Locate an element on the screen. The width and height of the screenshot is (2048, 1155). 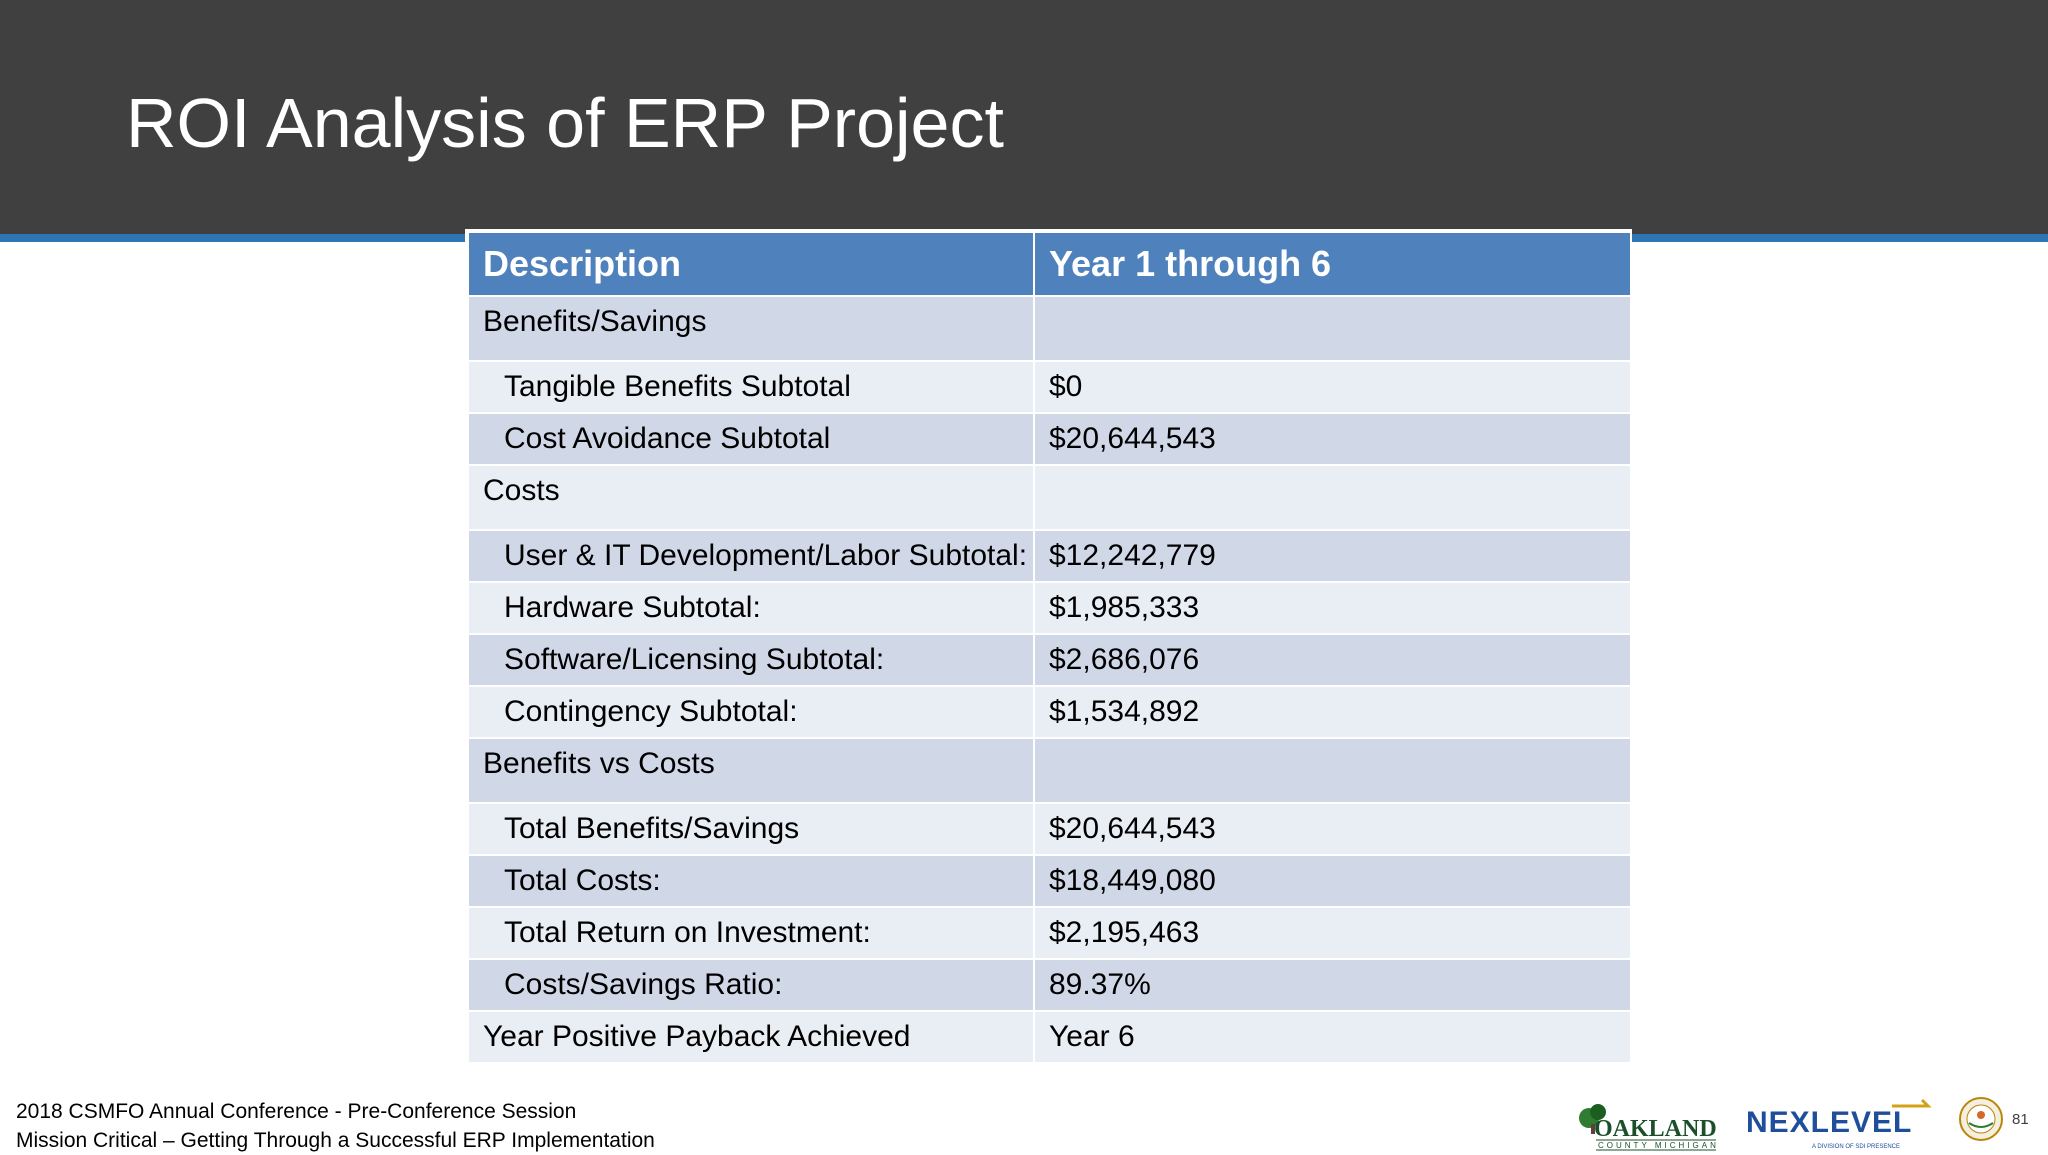
row-value: $0 is located at coordinates (1332, 387).